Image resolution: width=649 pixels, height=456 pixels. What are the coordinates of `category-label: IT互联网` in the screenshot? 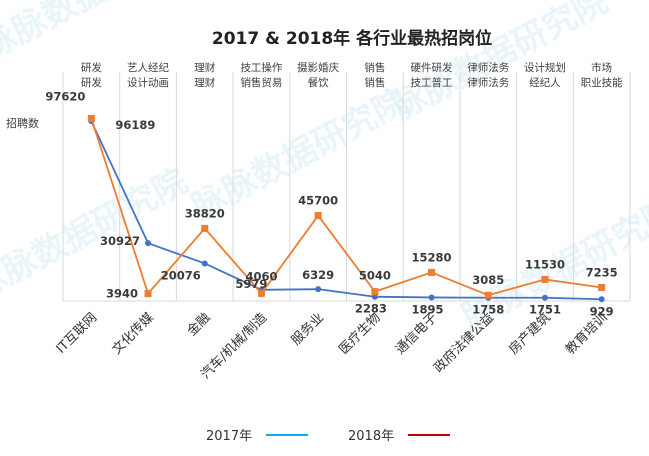 It's located at (77, 333).